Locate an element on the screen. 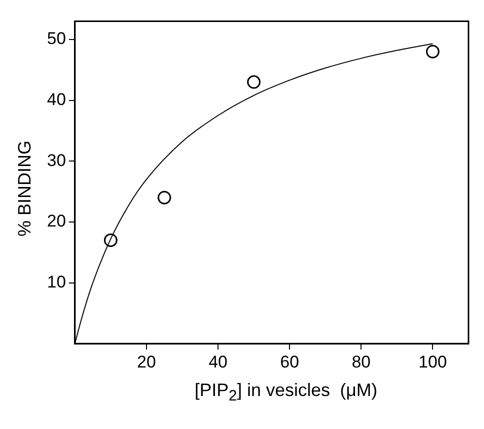  y-tick-label: 50 is located at coordinates (56, 38).